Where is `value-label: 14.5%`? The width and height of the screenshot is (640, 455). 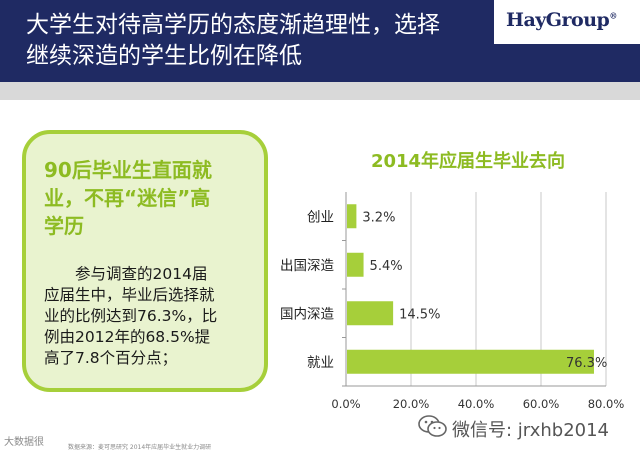
value-label: 14.5% is located at coordinates (419, 314).